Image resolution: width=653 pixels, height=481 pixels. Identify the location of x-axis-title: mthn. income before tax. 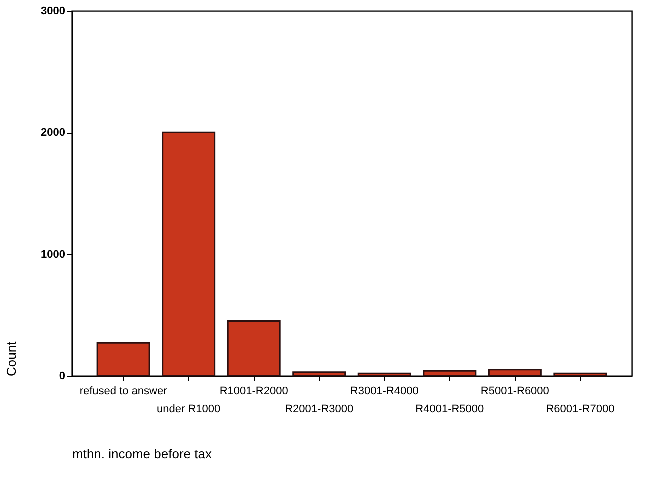
(142, 454).